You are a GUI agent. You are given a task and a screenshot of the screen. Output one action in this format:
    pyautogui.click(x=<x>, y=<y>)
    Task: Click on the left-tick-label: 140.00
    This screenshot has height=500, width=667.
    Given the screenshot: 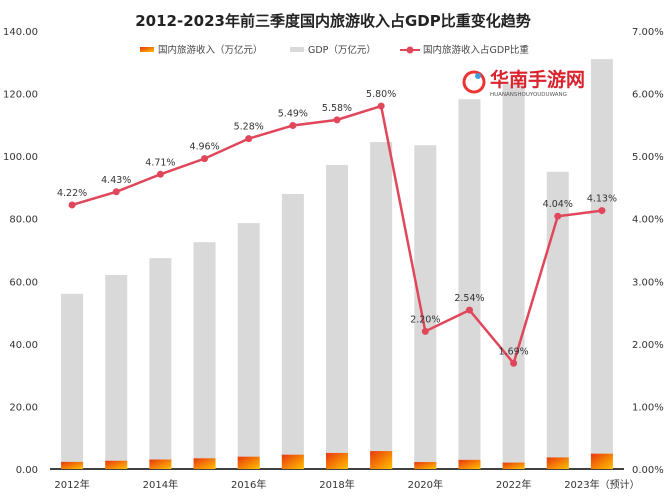 What is the action you would take?
    pyautogui.click(x=20, y=32)
    